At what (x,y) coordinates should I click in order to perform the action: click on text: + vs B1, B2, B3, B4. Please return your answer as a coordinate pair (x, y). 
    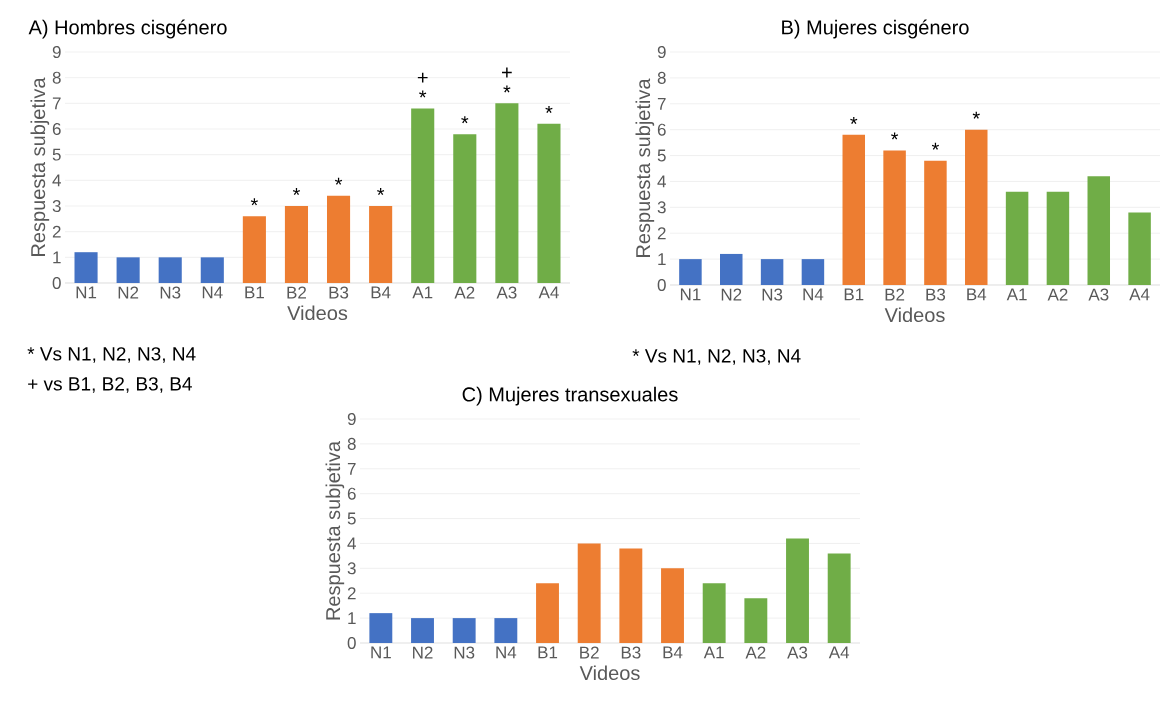
    Looking at the image, I should click on (110, 385).